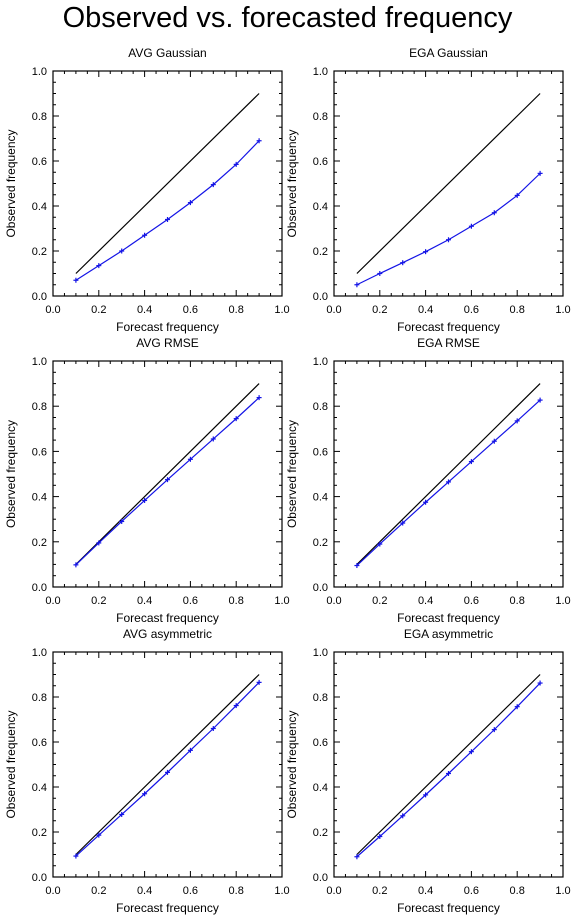 This screenshot has height=924, width=575. I want to click on series-line, so click(448, 229).